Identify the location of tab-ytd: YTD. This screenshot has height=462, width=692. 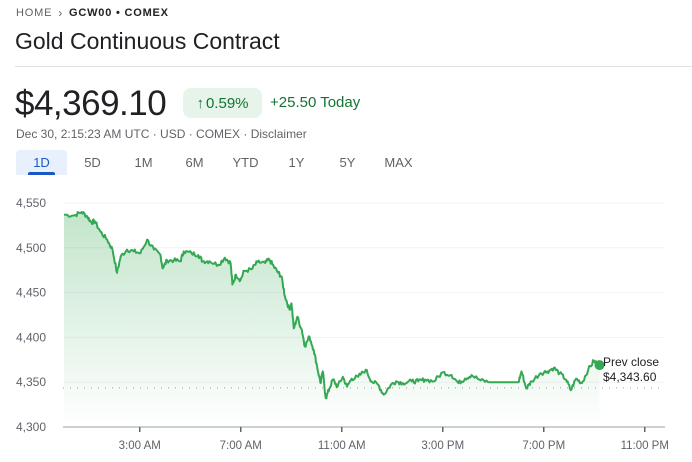
(245, 162).